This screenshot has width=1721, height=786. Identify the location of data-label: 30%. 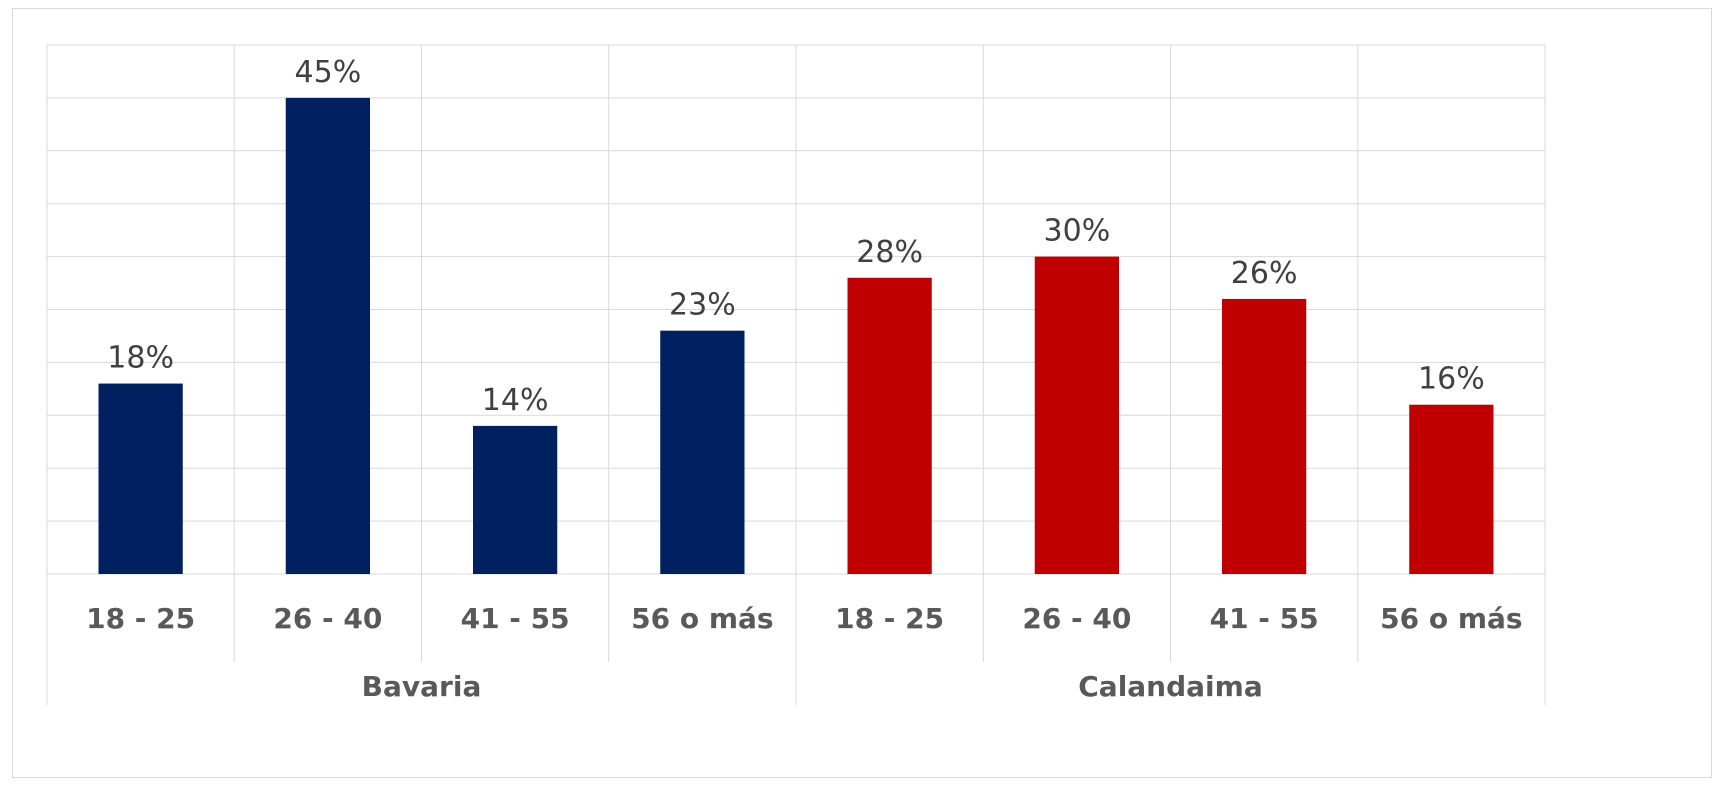
(1077, 231).